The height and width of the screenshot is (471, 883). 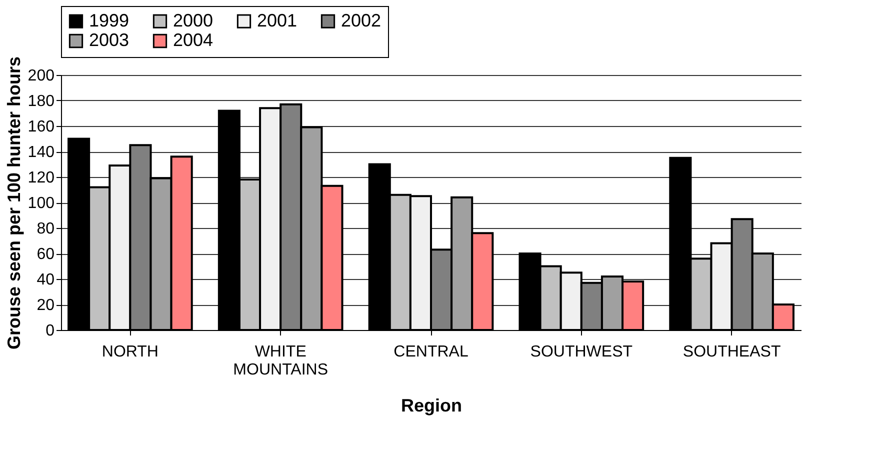 I want to click on legend-label: 2003, so click(x=109, y=40).